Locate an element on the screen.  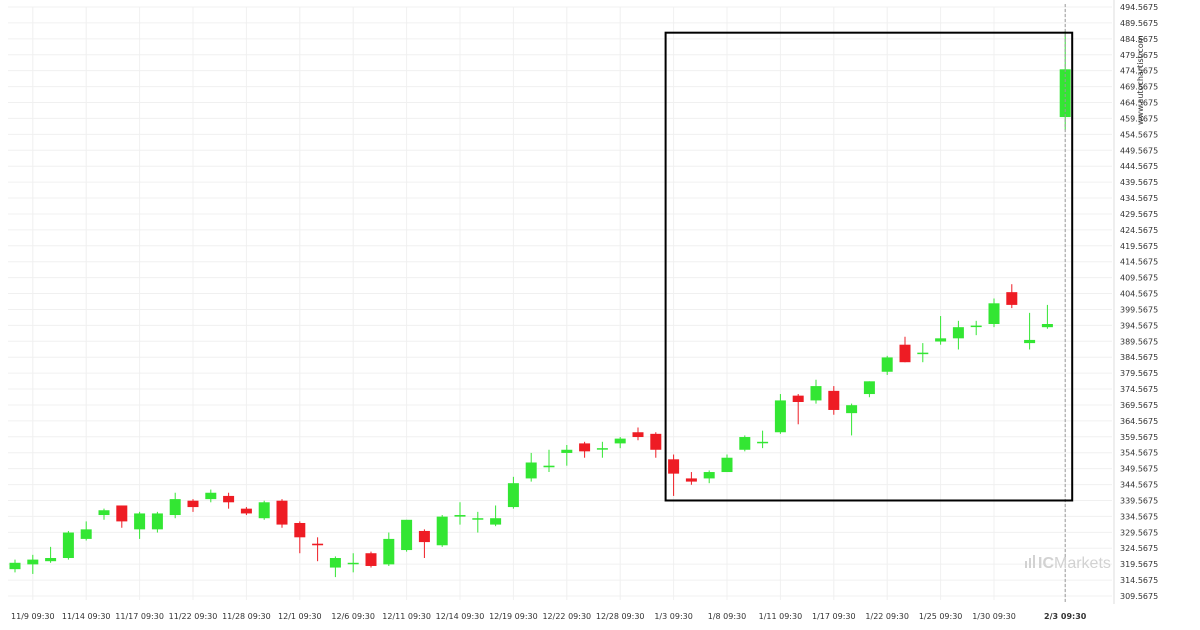
y-tick-label: 489.5675 is located at coordinates (1139, 23).